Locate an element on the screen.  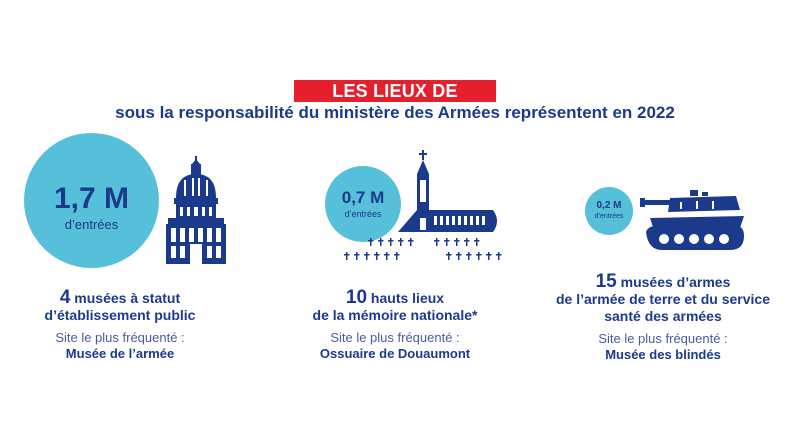
block-line1: musées d’armes is located at coordinates (673, 282).